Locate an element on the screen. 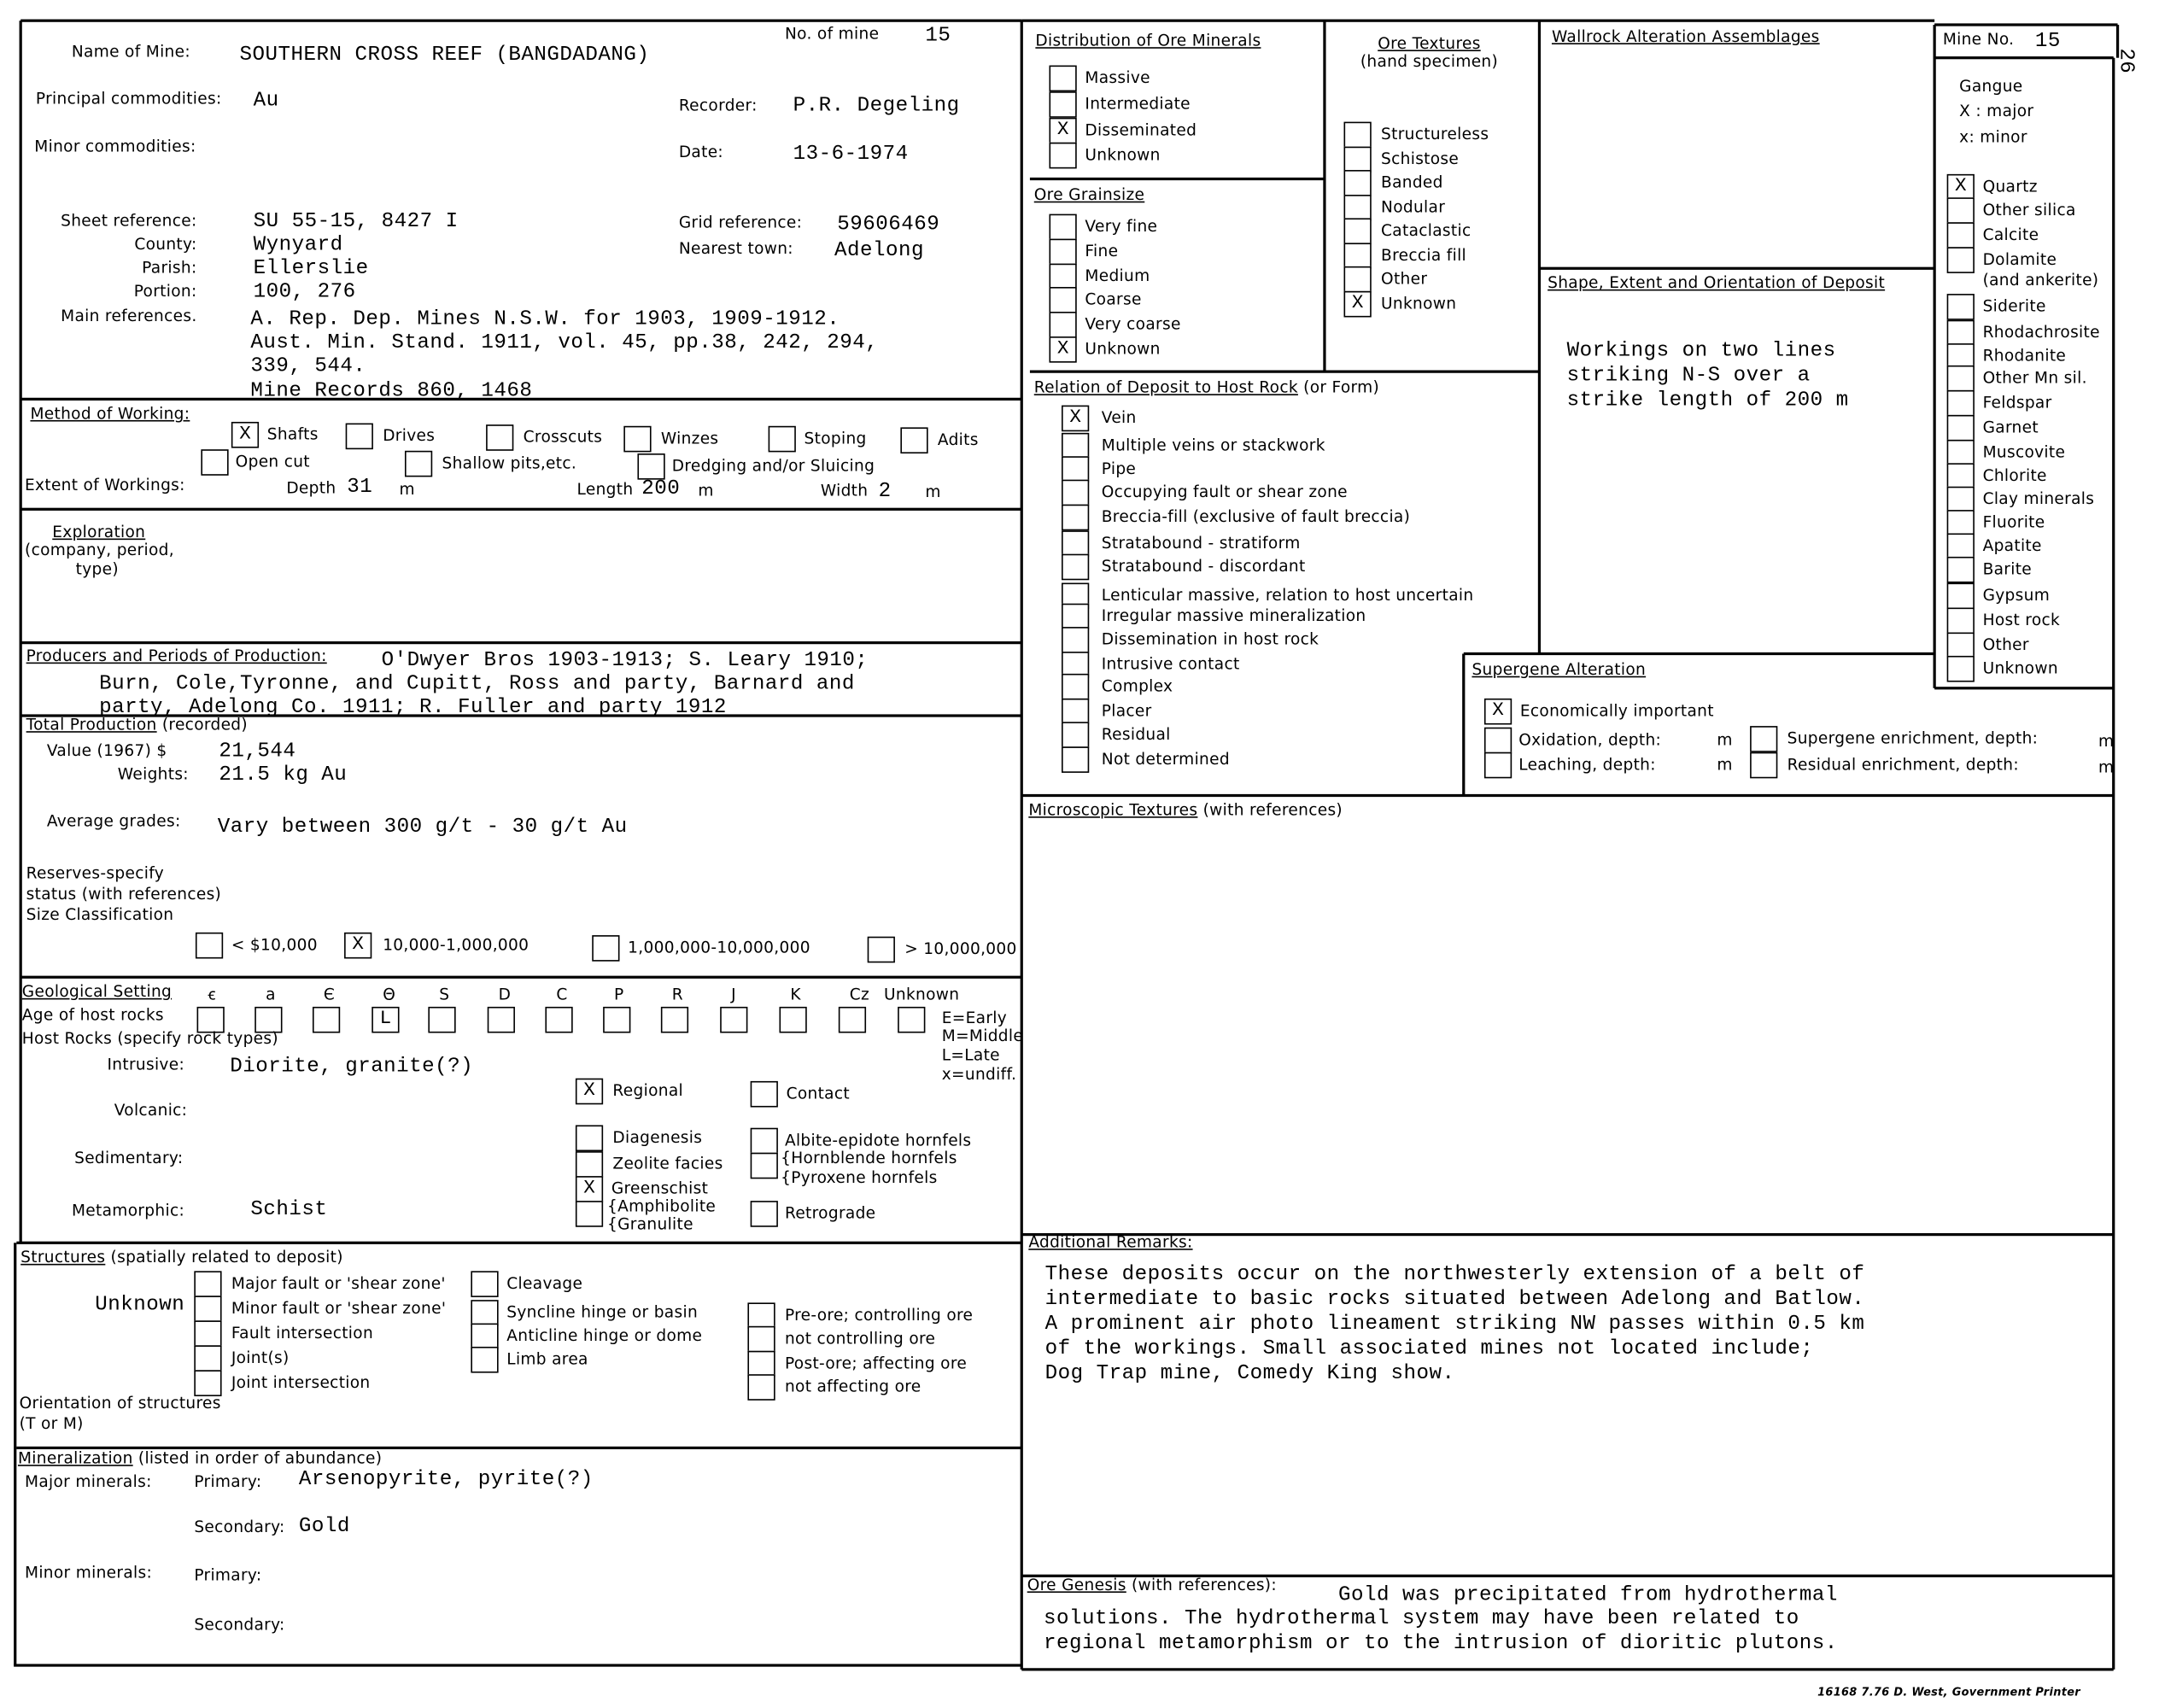  checkbox-shafts: X is located at coordinates (246, 434).